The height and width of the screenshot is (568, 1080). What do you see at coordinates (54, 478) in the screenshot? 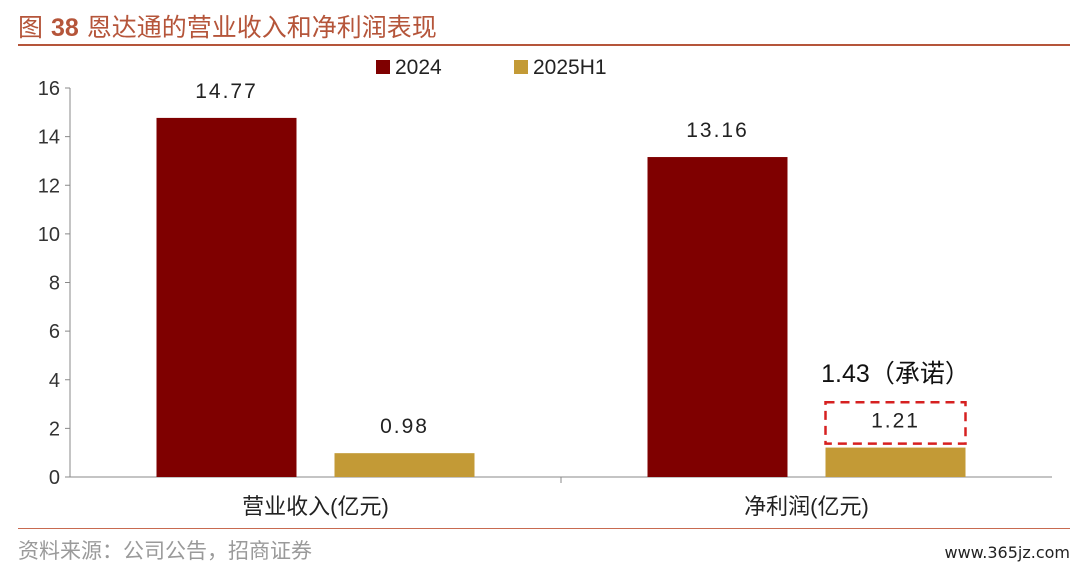
I see `y-tick-label: 0` at bounding box center [54, 478].